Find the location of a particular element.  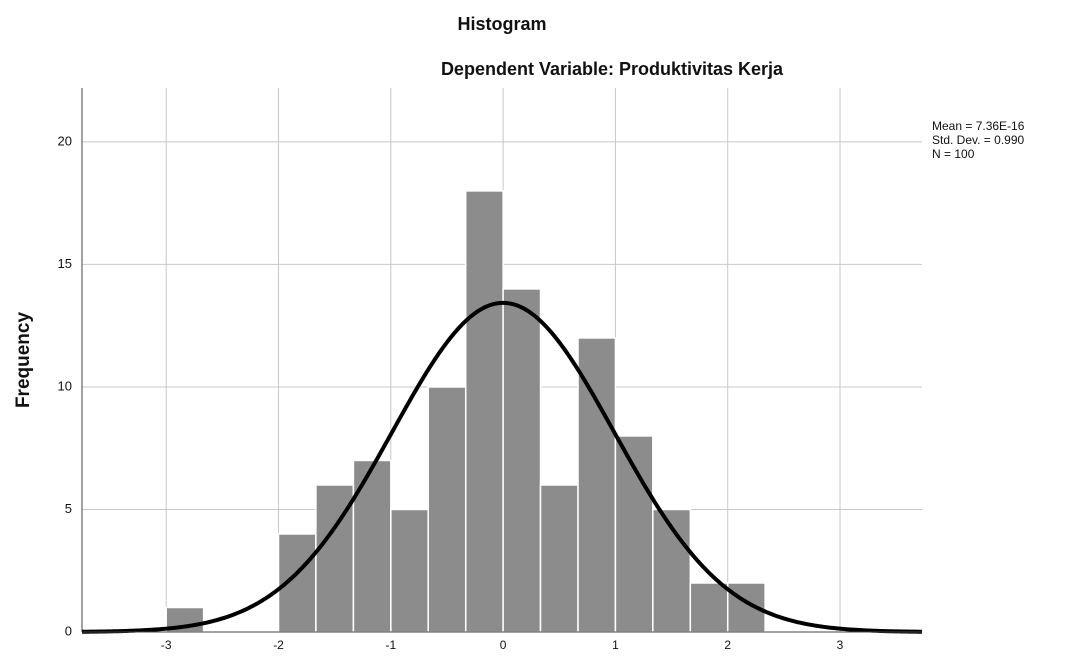

x-tick-label: 0 is located at coordinates (503, 645).